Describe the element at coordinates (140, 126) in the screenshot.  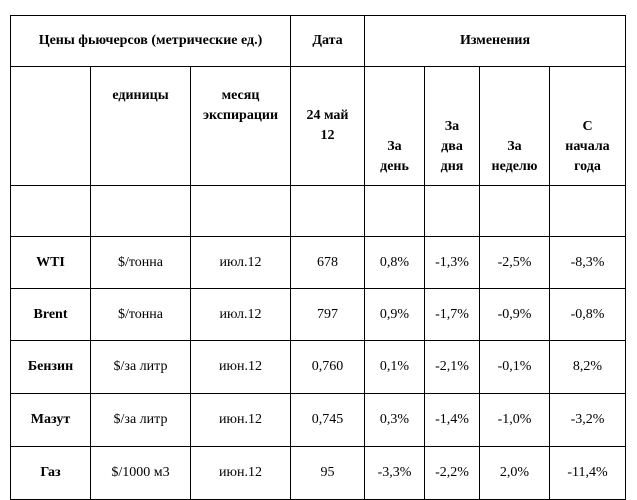
I see `units-header: единицы` at that location.